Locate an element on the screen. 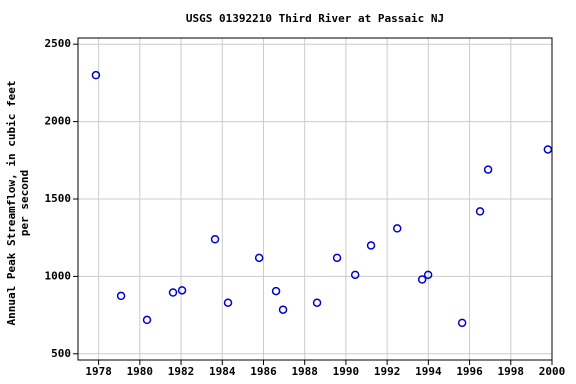 This screenshot has width=576, height=384. x-tick-label: 1978 is located at coordinates (98, 371).